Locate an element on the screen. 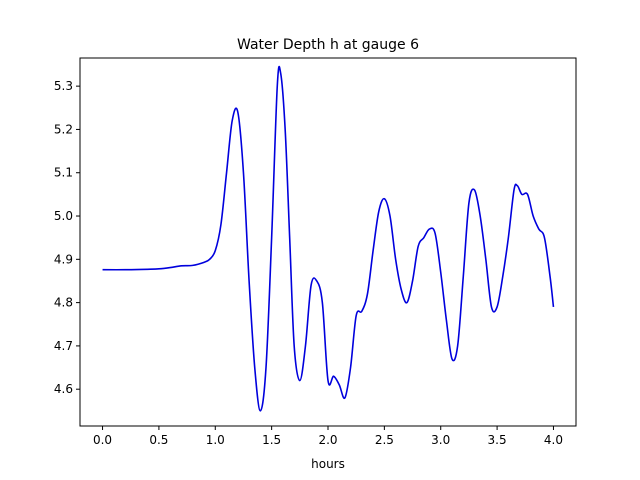  x-tick-label-5: 2.5 is located at coordinates (384, 440).